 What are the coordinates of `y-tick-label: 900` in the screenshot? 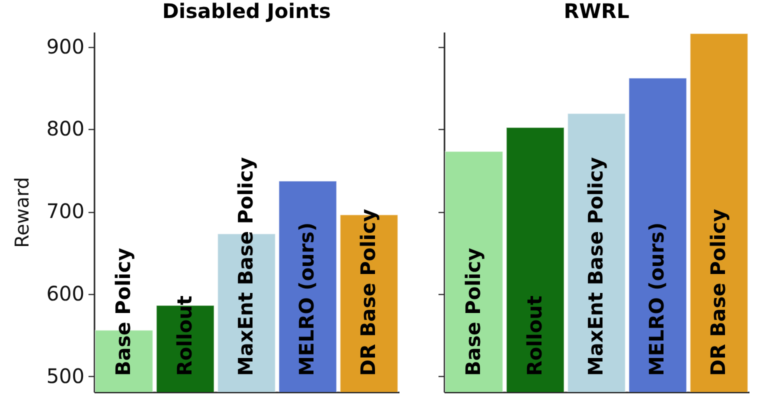 It's located at (65, 46).